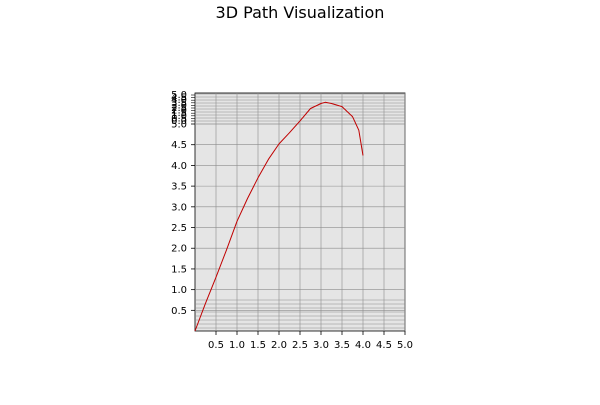  Describe the element at coordinates (300, 345) in the screenshot. I see `x-tick-label: 2.5` at that location.